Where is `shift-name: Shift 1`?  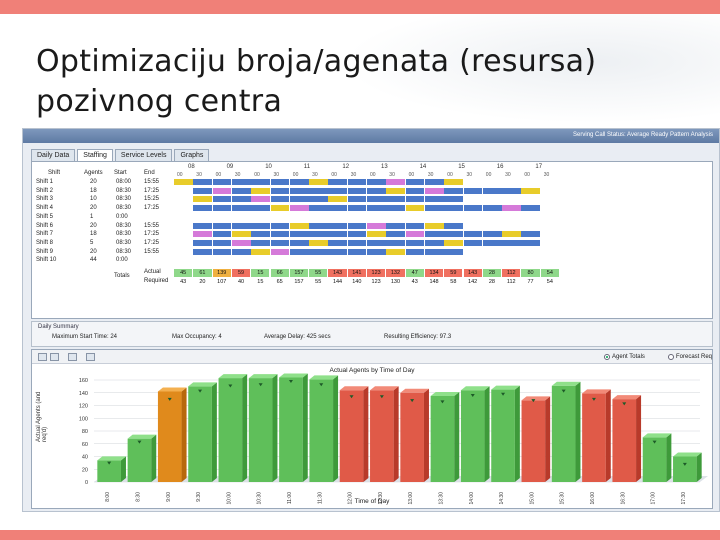
shift-name: Shift 1 is located at coordinates (45, 182).